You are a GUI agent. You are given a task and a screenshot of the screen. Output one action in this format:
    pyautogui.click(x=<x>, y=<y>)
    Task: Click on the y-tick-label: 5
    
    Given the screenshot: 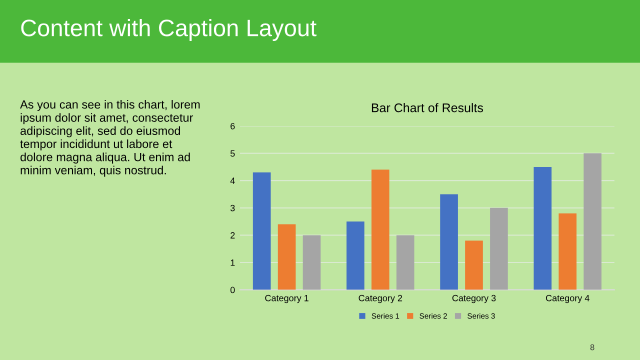 What is the action you would take?
    pyautogui.click(x=232, y=153)
    